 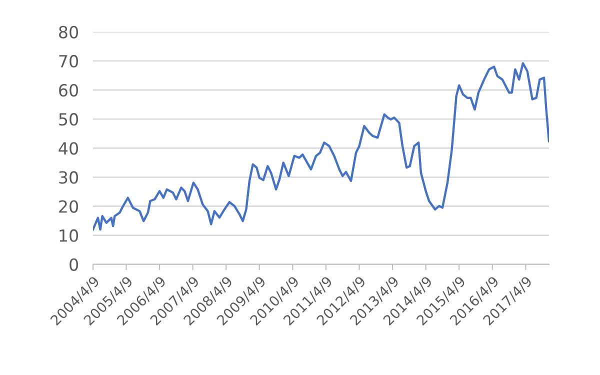 I want to click on y-tick-label: 40, so click(x=68, y=148).